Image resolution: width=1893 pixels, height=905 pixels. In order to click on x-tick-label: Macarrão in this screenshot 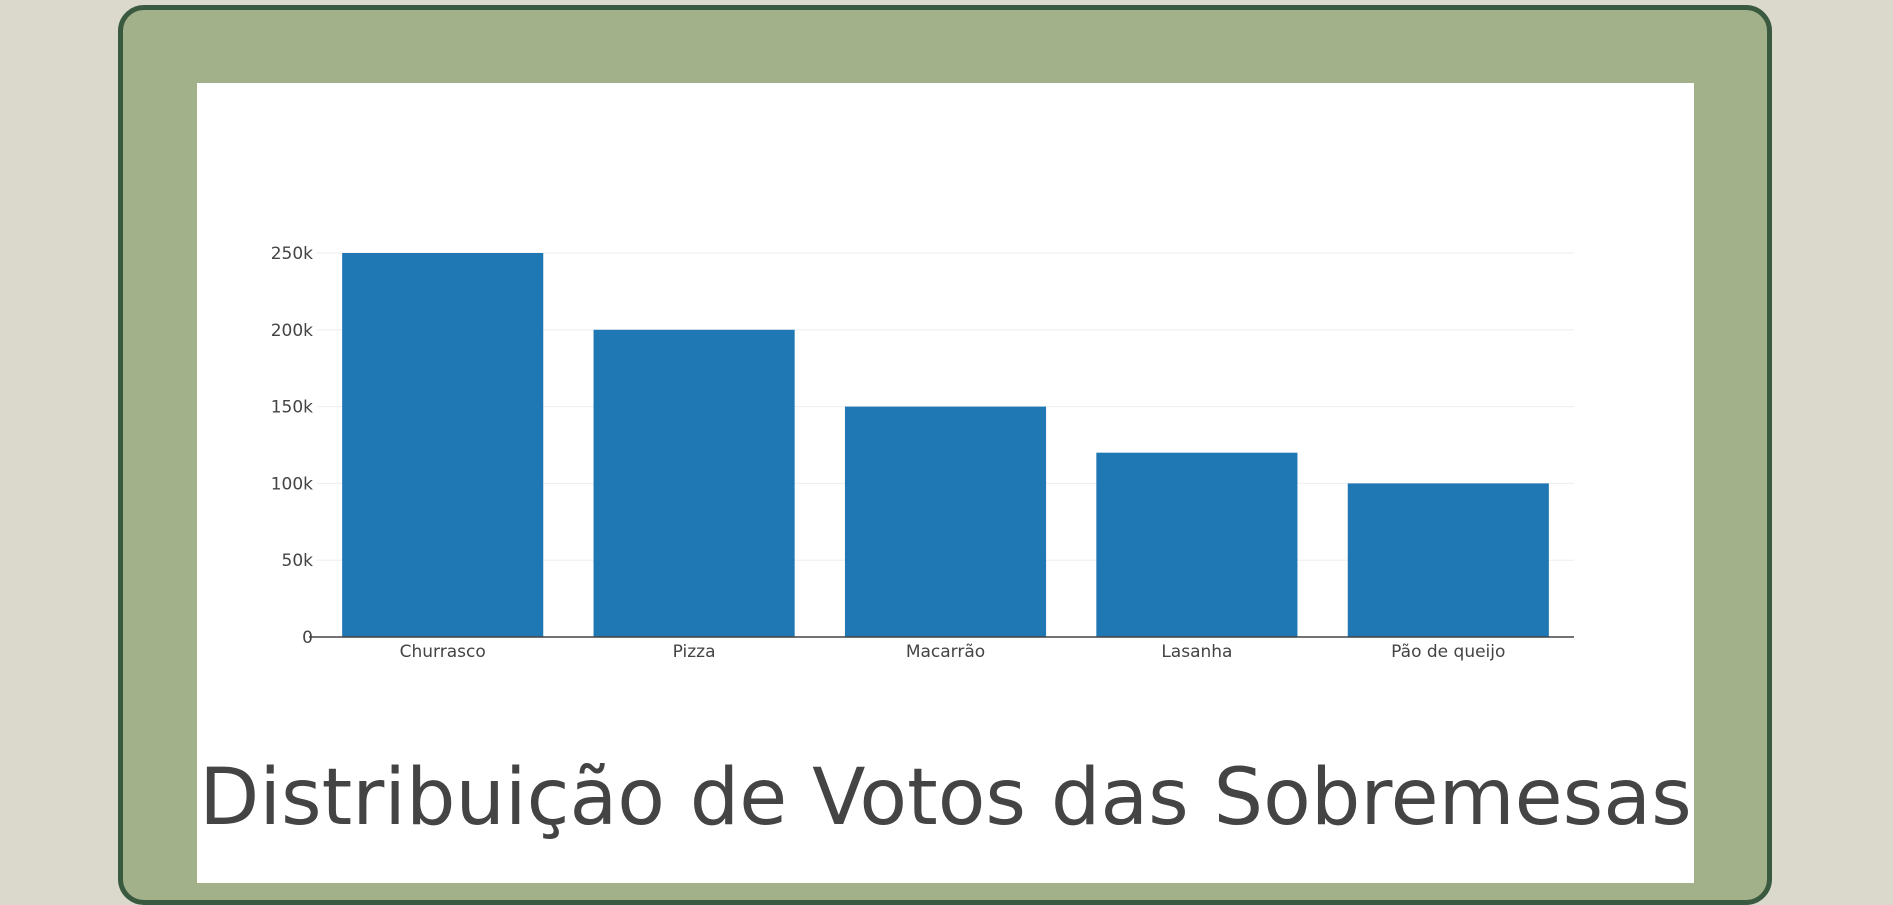, I will do `click(945, 652)`.